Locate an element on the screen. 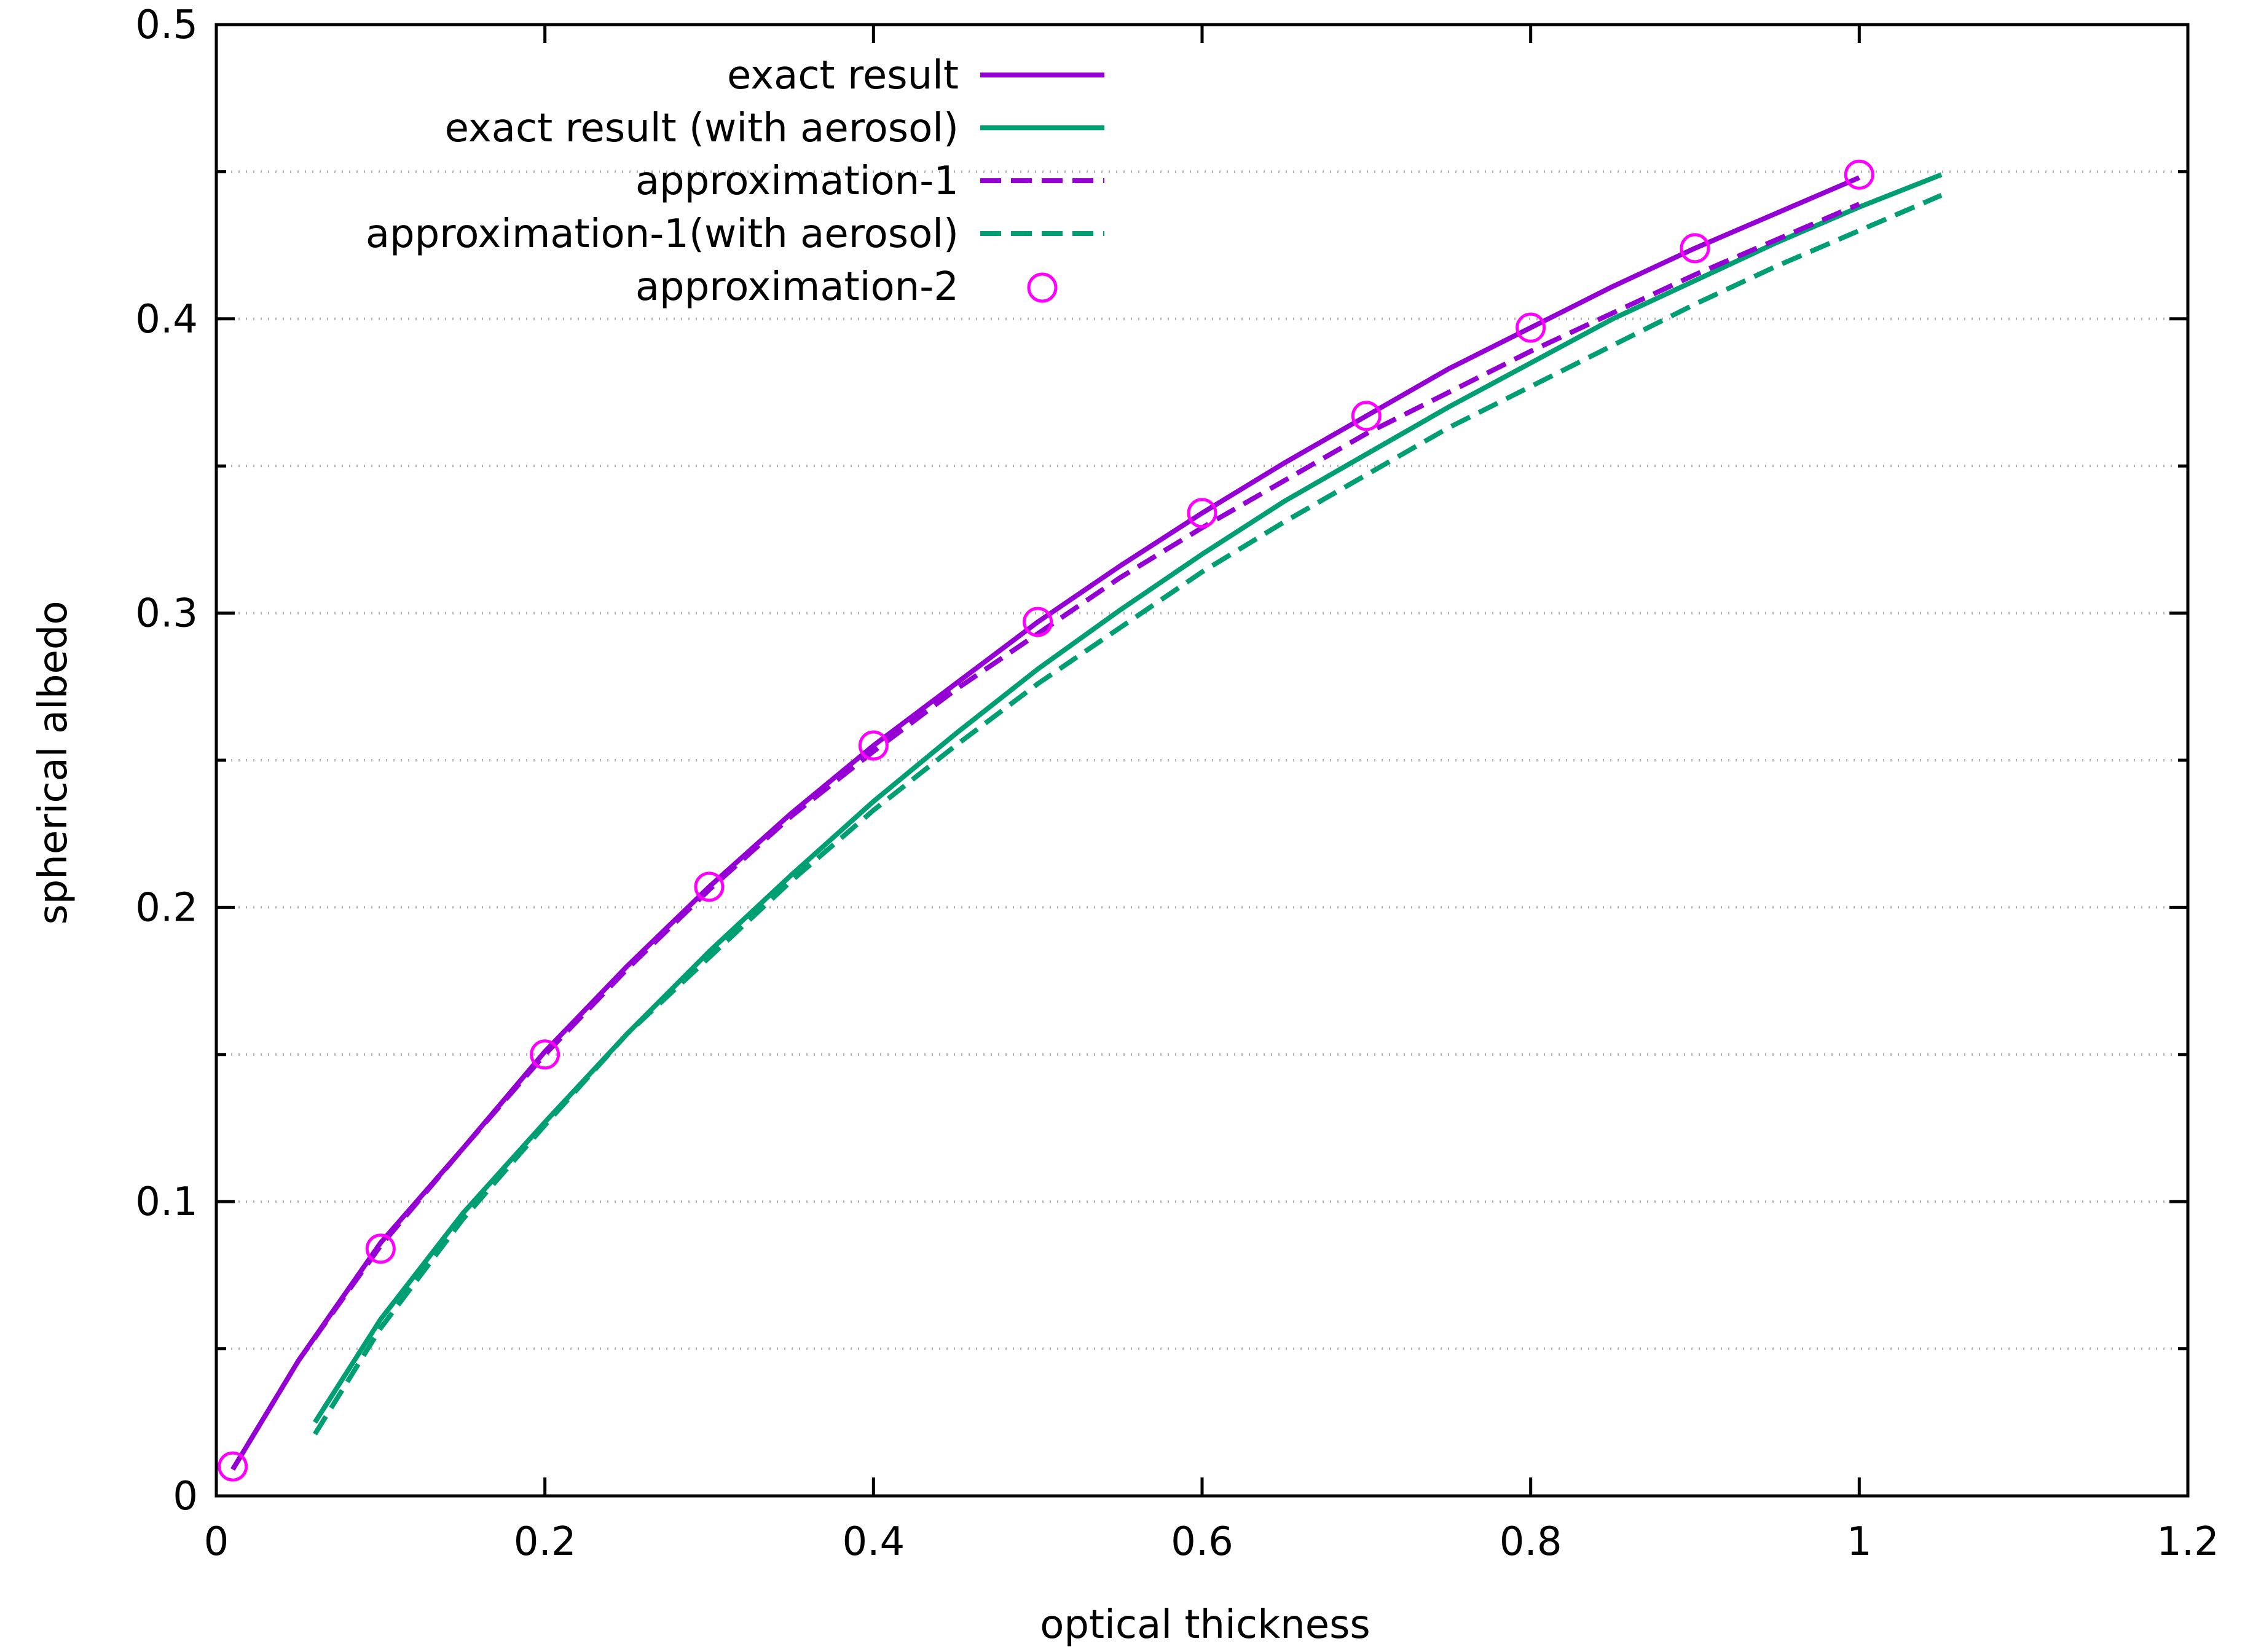 Image resolution: width=2245 pixels, height=1652 pixels. x-tick-label: 0 is located at coordinates (216, 1542).